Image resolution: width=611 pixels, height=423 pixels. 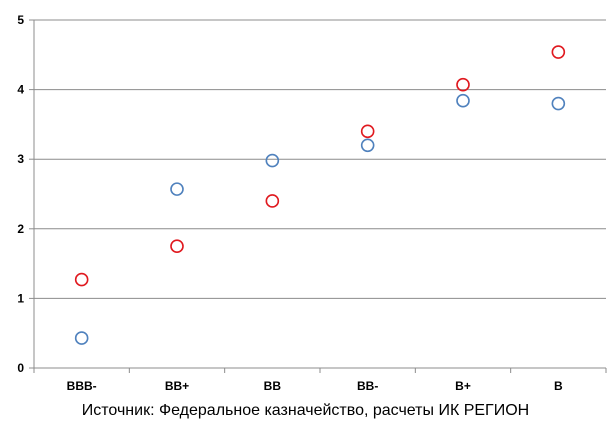 What do you see at coordinates (273, 386) in the screenshot?
I see `x-tick-label: BB` at bounding box center [273, 386].